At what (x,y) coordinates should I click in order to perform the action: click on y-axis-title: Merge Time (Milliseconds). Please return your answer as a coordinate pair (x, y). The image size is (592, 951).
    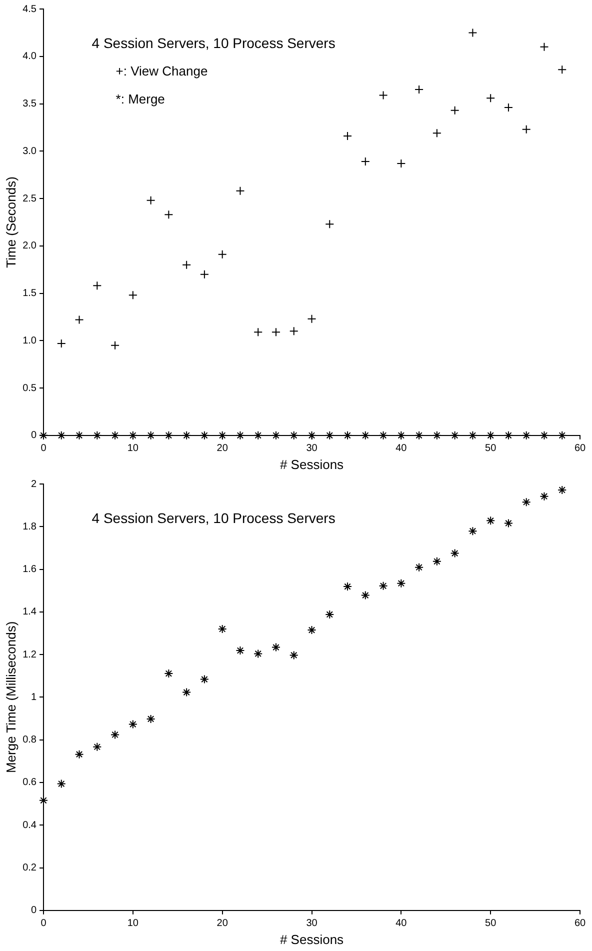
    Looking at the image, I should click on (10, 697).